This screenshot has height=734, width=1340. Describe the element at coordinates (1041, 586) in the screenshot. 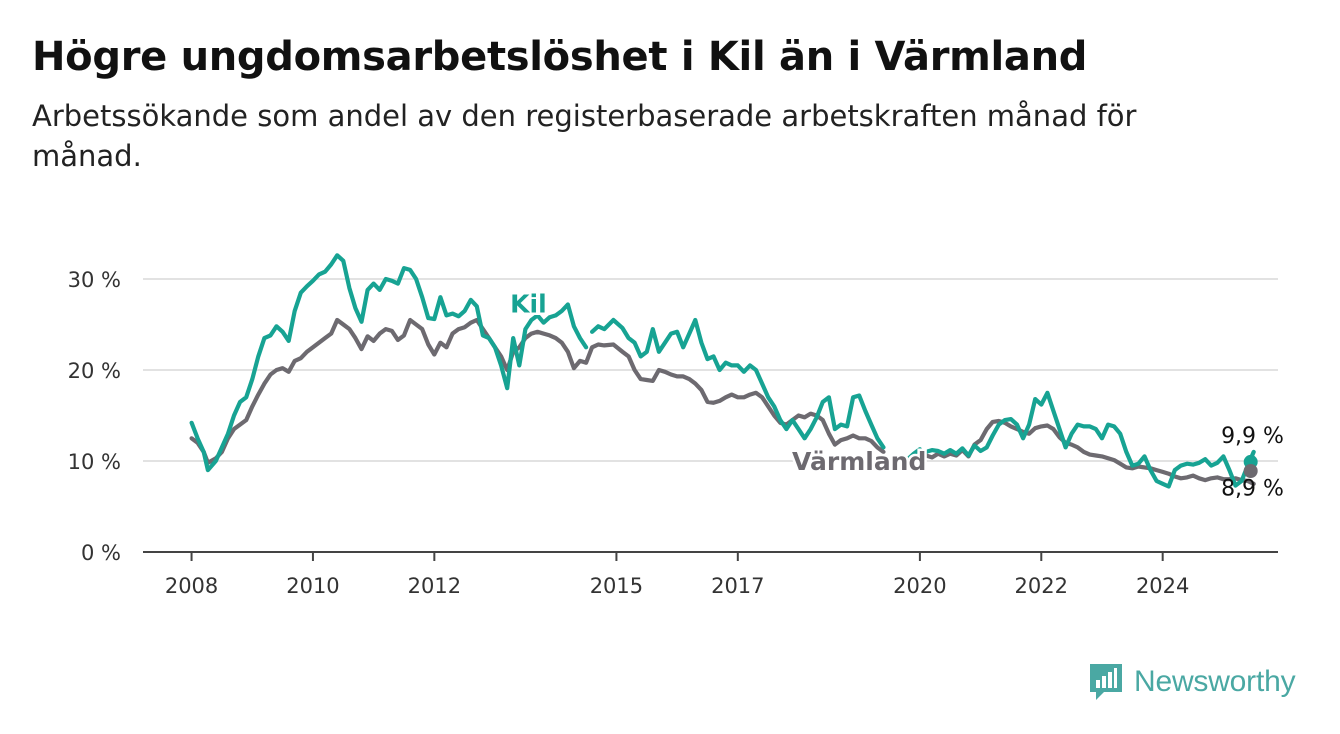

I see `x-tick-label: 2022` at that location.